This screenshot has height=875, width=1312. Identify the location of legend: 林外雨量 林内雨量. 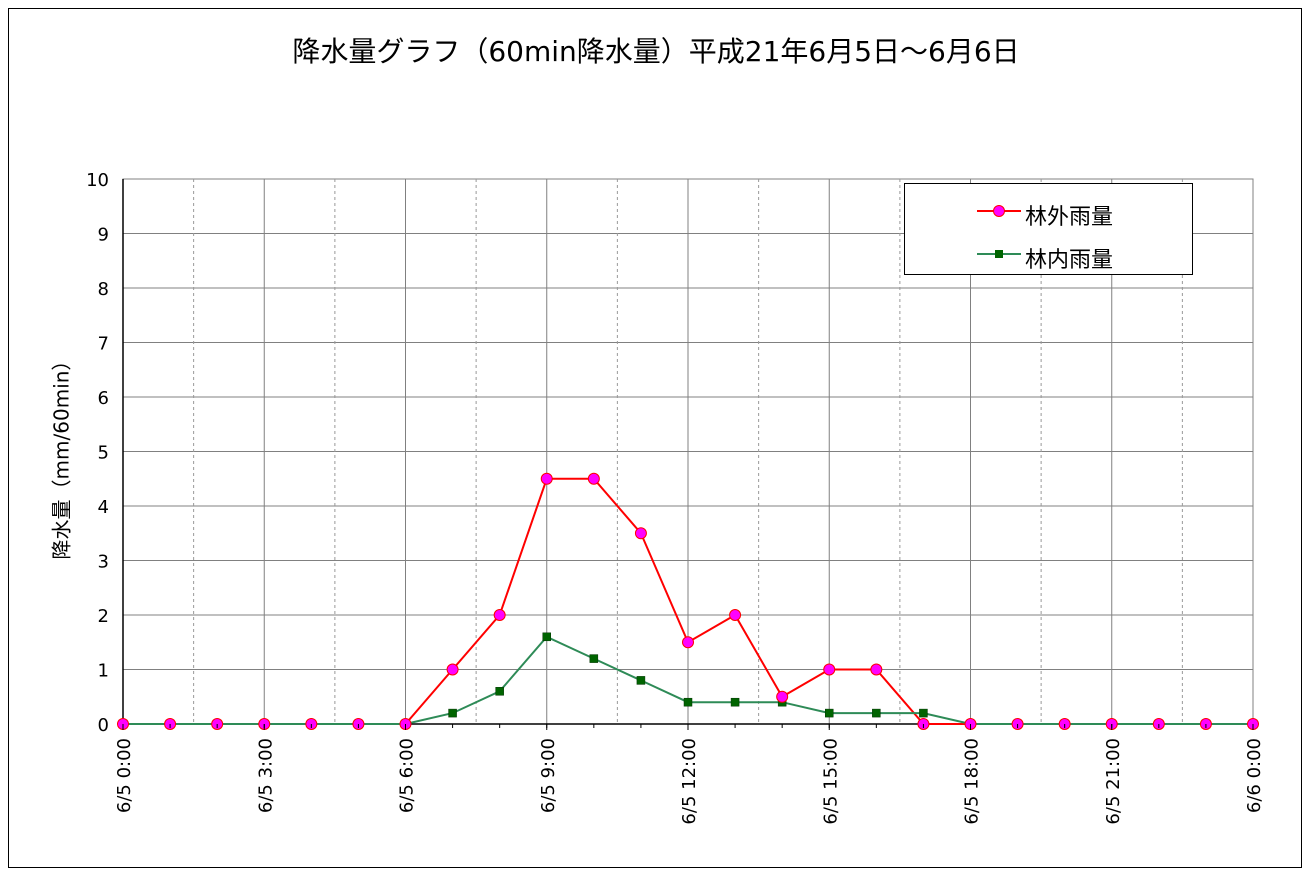
(1048, 229).